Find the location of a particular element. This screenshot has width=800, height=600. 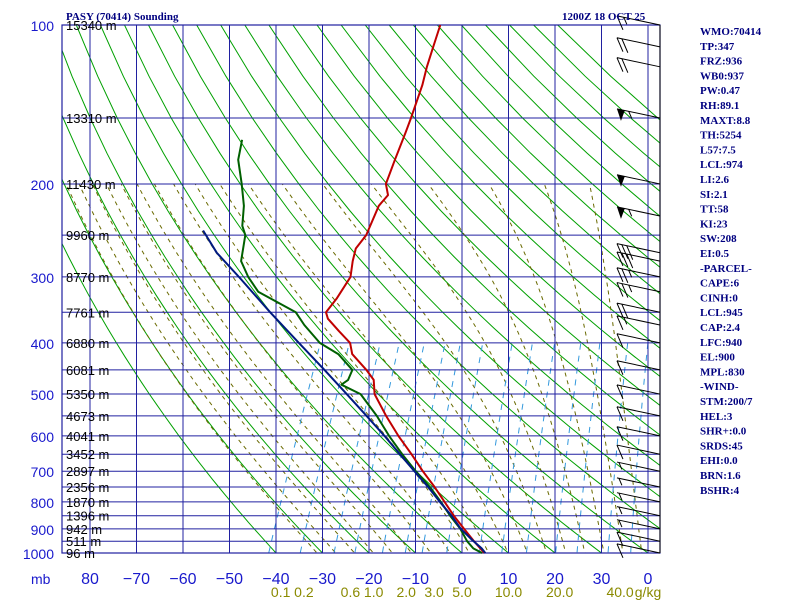

index-value: TH:5254 is located at coordinates (721, 136).